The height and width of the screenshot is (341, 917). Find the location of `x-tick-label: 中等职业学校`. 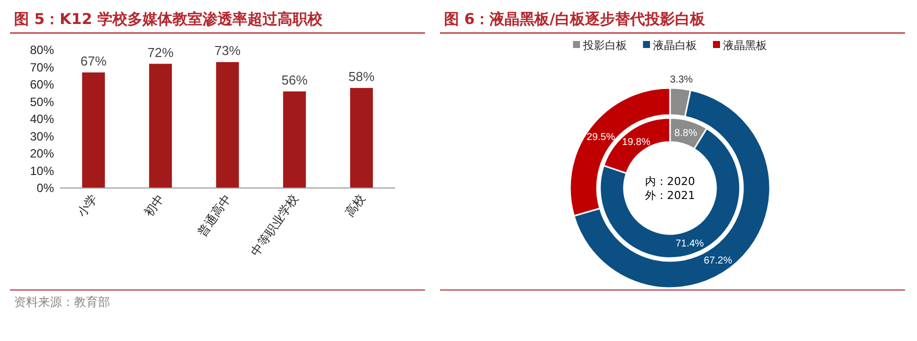

x-tick-label: 中等职业学校 is located at coordinates (274, 225).